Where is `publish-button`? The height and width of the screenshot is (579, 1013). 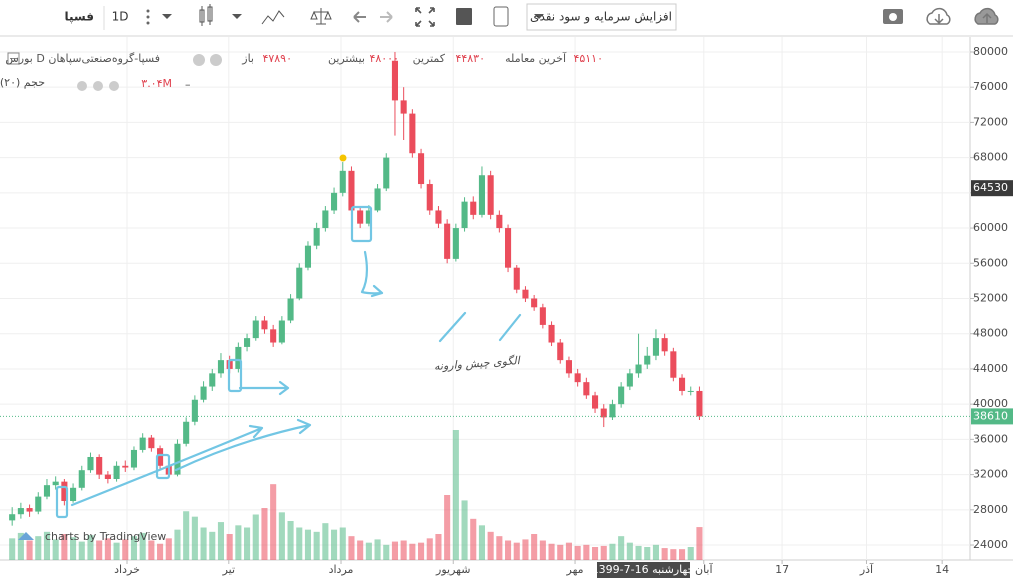
publish-button is located at coordinates (986, 16).